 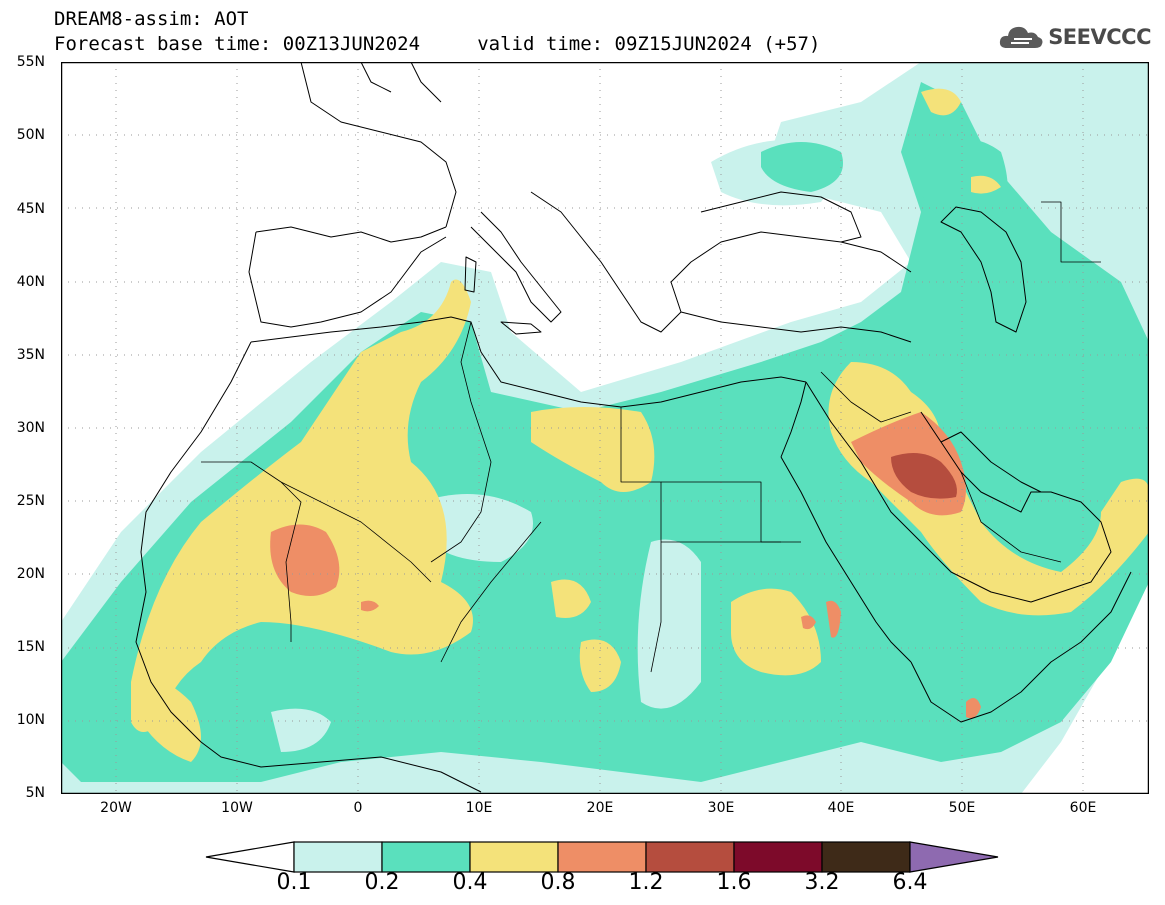 What do you see at coordinates (479, 808) in the screenshot?
I see `lon-label: 10E` at bounding box center [479, 808].